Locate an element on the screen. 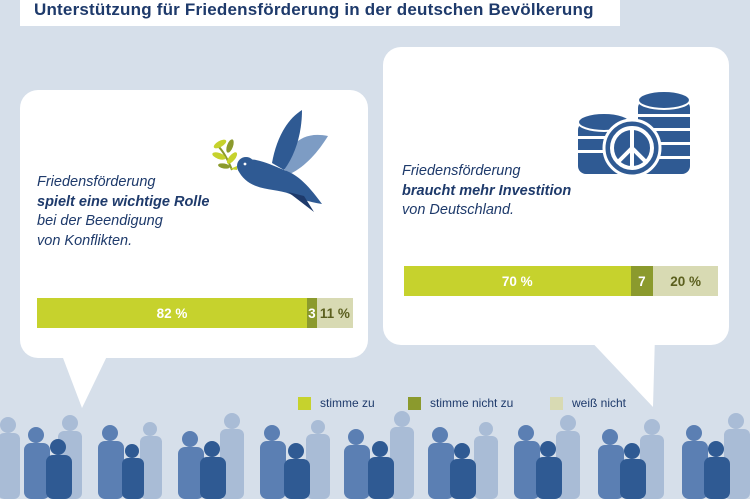 The width and height of the screenshot is (750, 499). left-statement-line4: von Konflikten. is located at coordinates (85, 240).